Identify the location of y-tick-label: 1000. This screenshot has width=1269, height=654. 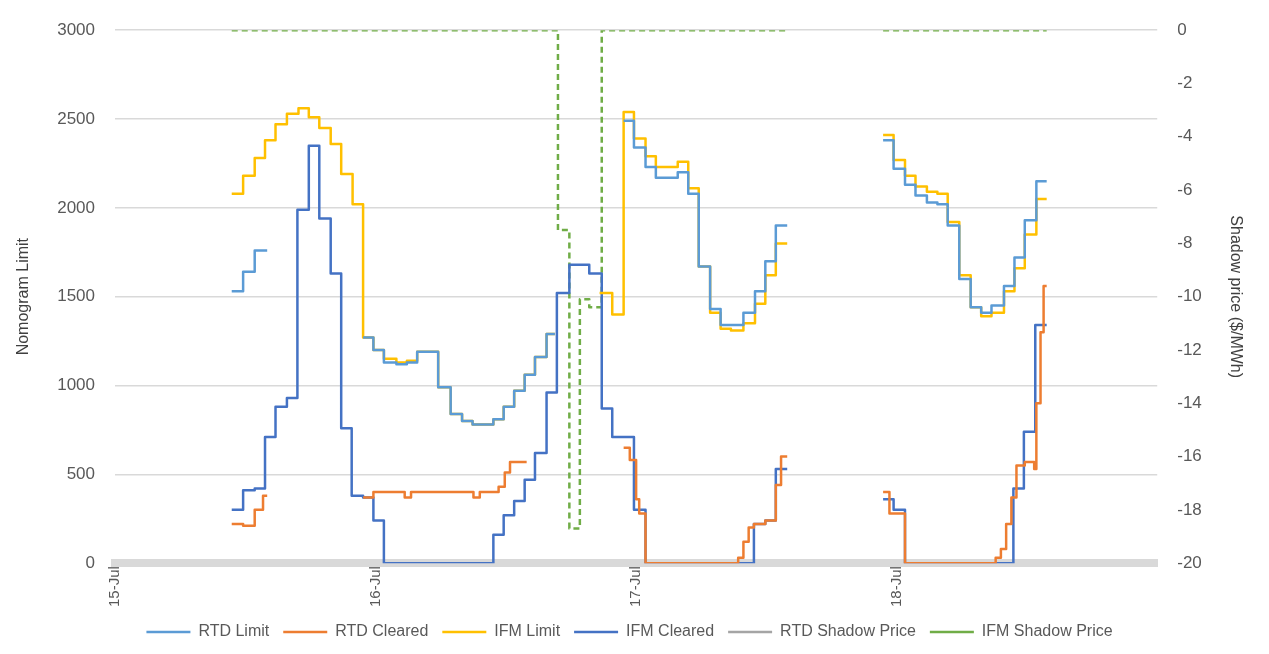
(76, 385).